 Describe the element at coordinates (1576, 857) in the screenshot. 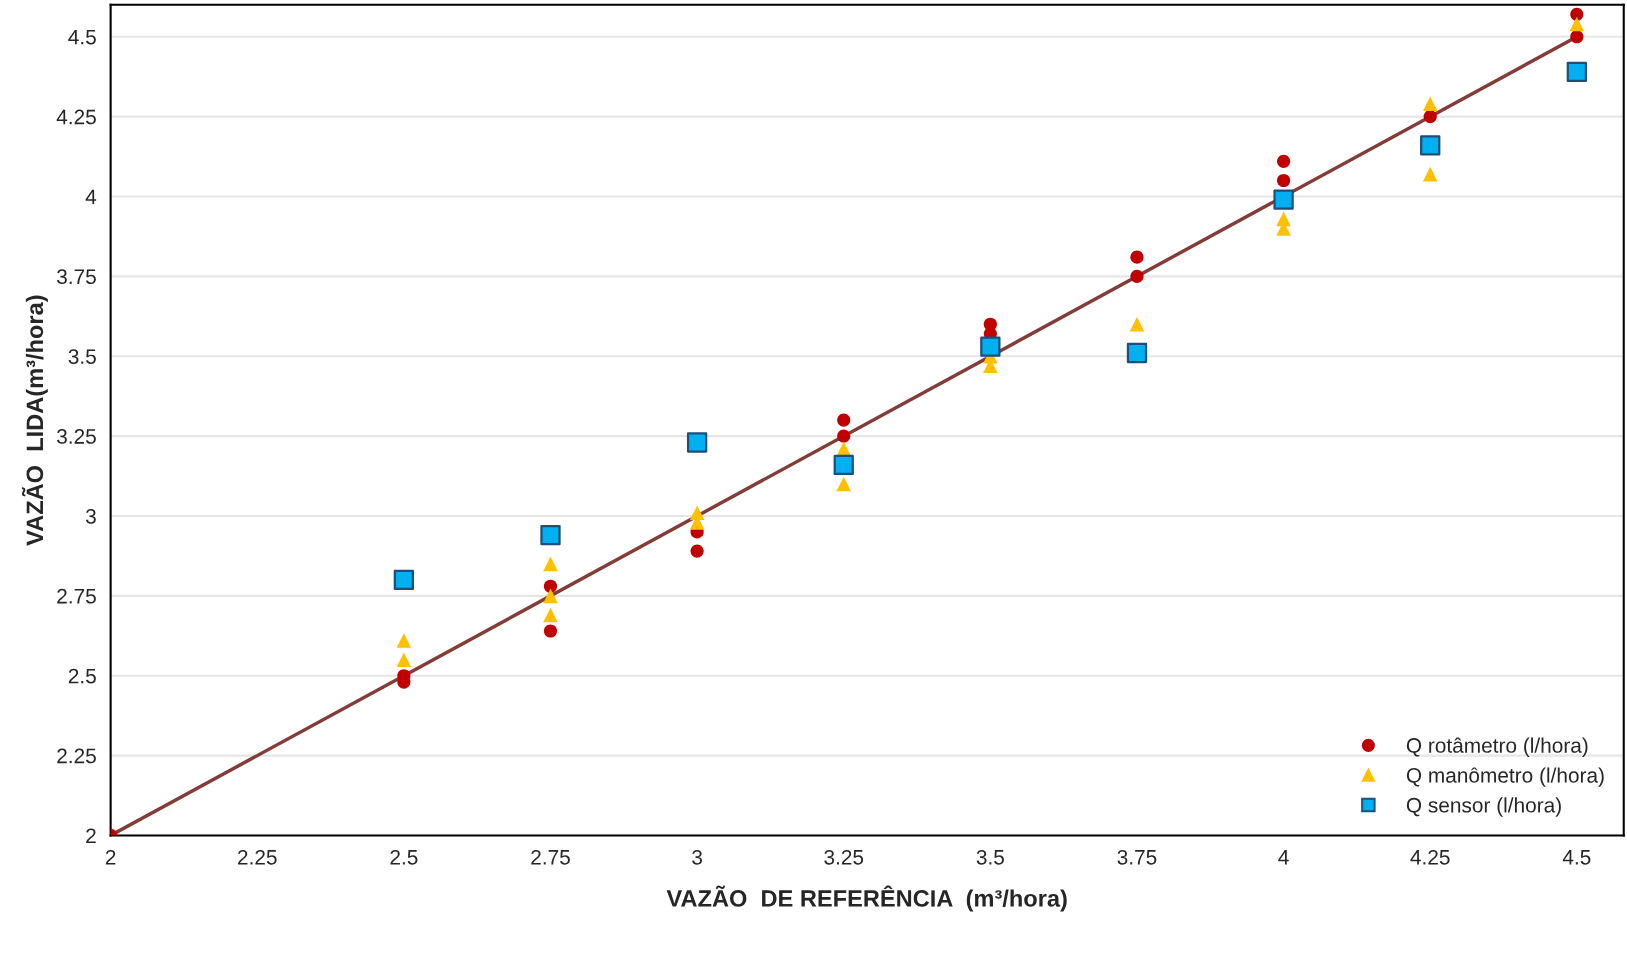

I see `x-tick-label: 4.5` at that location.